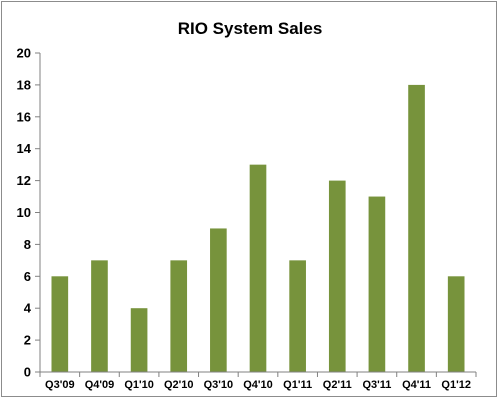 This screenshot has width=500, height=400. Describe the element at coordinates (27, 276) in the screenshot. I see `y-tick-label: 6` at that location.